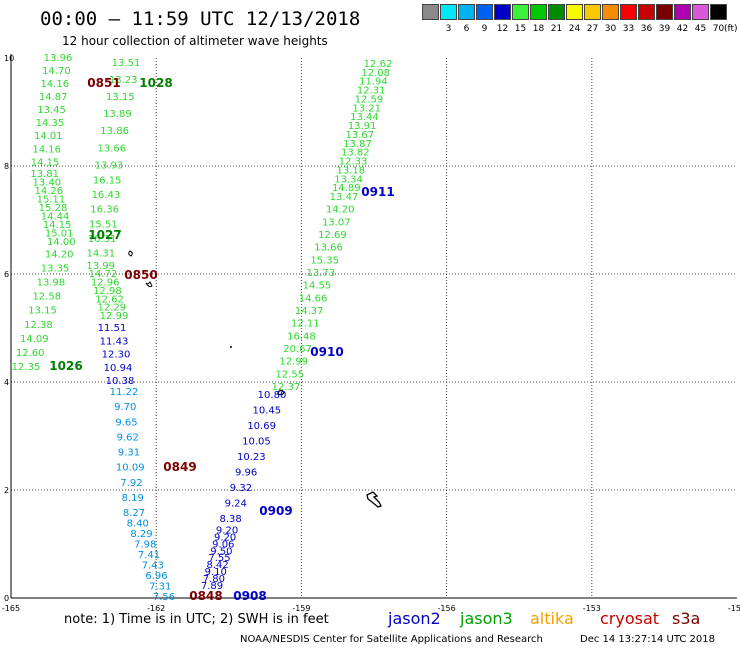 The width and height of the screenshot is (740, 650). I want to click on swh-label: 7.98, so click(145, 545).